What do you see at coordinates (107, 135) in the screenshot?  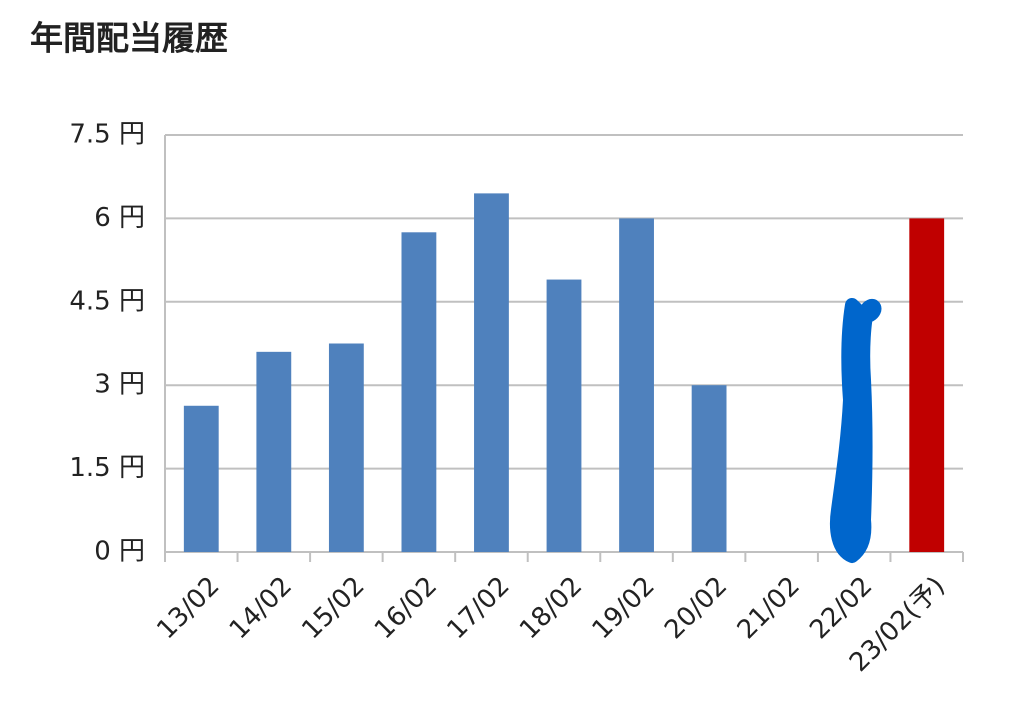 I see `y-tick-label: 7.5 円` at bounding box center [107, 135].